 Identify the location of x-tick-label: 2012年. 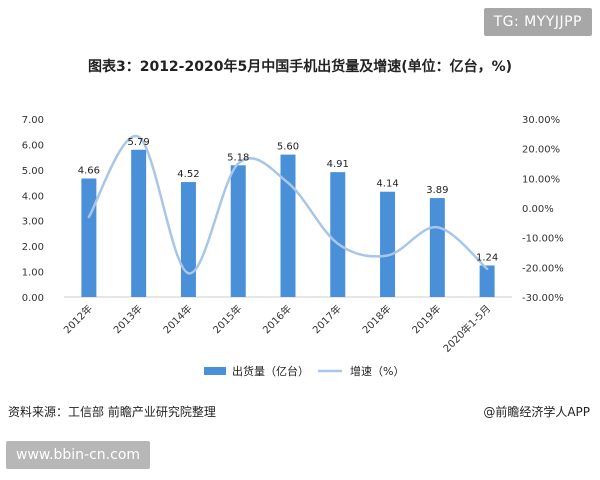
(78, 319).